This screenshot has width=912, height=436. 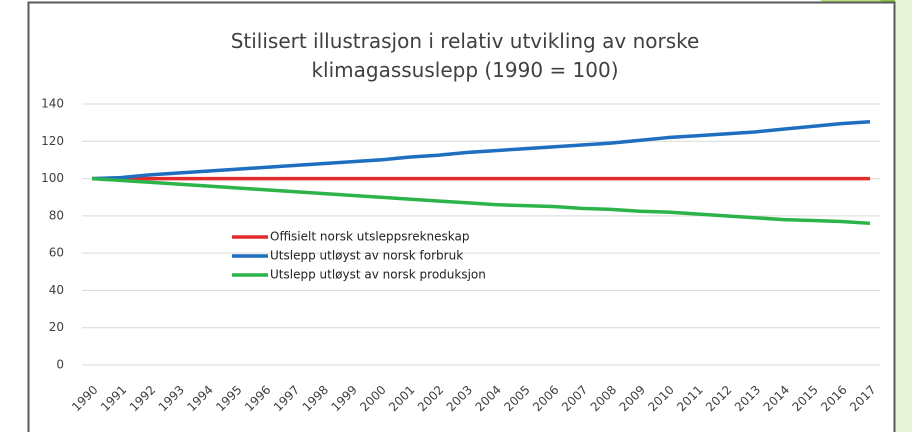 I want to click on y-tick-label: 20, so click(x=56, y=327).